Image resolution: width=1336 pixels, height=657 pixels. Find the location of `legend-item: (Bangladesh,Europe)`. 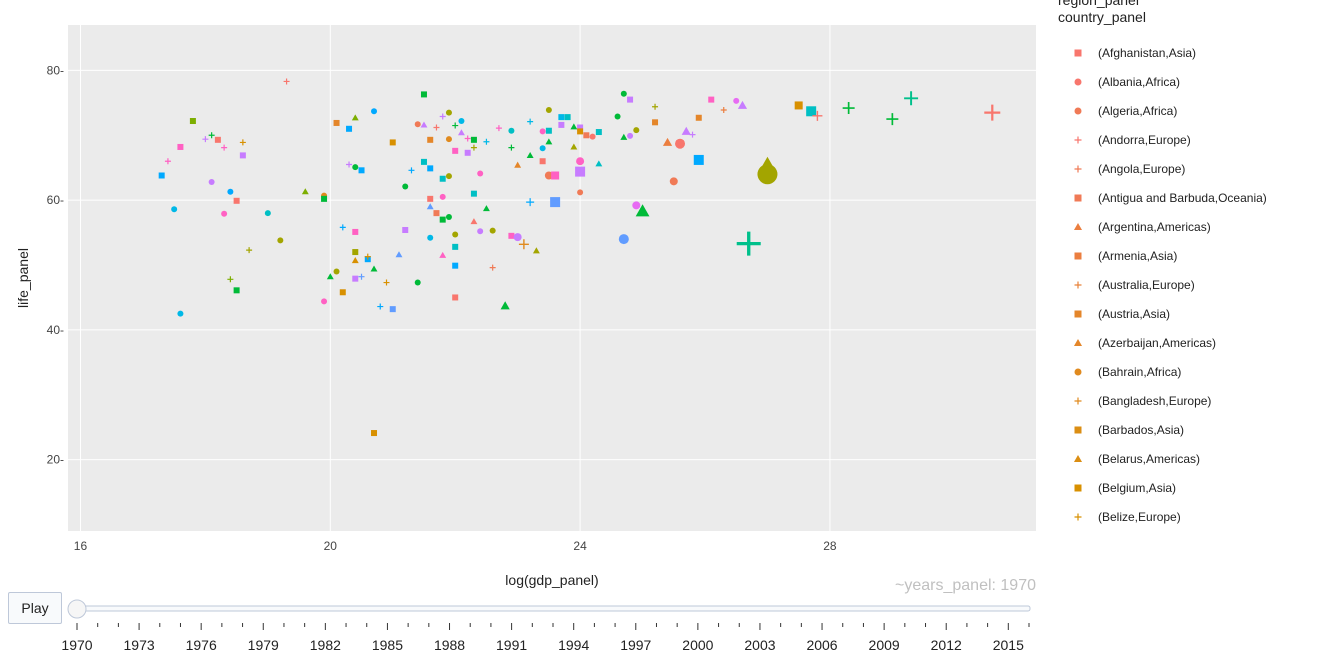

legend-item: (Bangladesh,Europe) is located at coordinates (1193, 400).